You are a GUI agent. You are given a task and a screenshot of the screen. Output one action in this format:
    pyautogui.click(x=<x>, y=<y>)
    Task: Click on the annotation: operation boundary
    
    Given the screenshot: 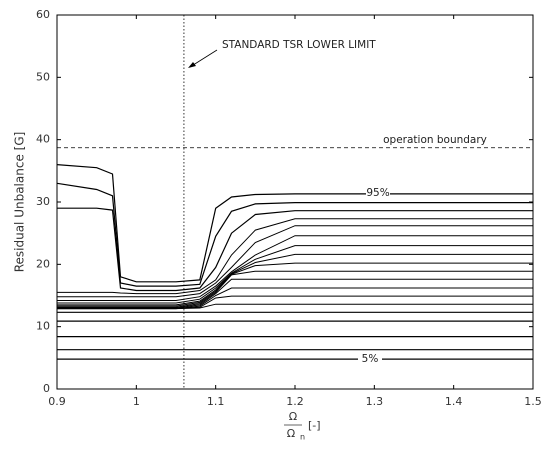 What is the action you would take?
    pyautogui.click(x=435, y=140)
    